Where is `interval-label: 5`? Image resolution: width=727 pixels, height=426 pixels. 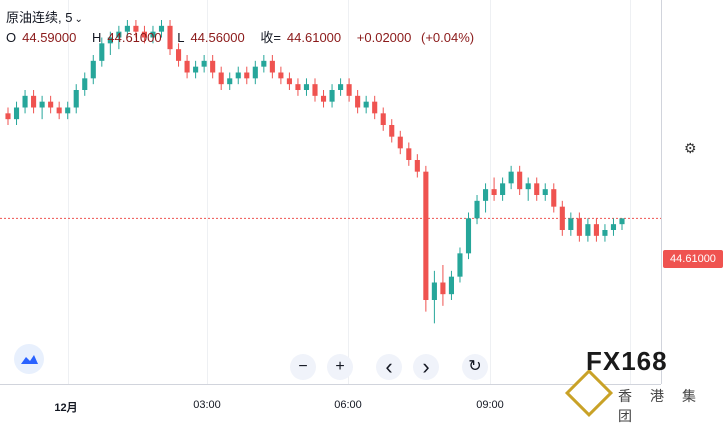 interval-label: 5 is located at coordinates (69, 17).